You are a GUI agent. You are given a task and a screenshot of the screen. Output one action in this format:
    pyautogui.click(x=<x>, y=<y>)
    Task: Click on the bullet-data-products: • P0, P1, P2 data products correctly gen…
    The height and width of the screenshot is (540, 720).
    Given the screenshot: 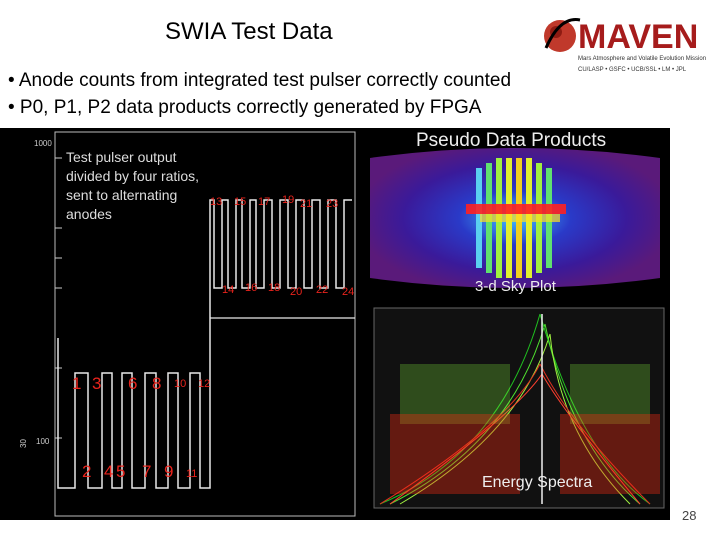 What is the action you would take?
    pyautogui.click(x=245, y=107)
    